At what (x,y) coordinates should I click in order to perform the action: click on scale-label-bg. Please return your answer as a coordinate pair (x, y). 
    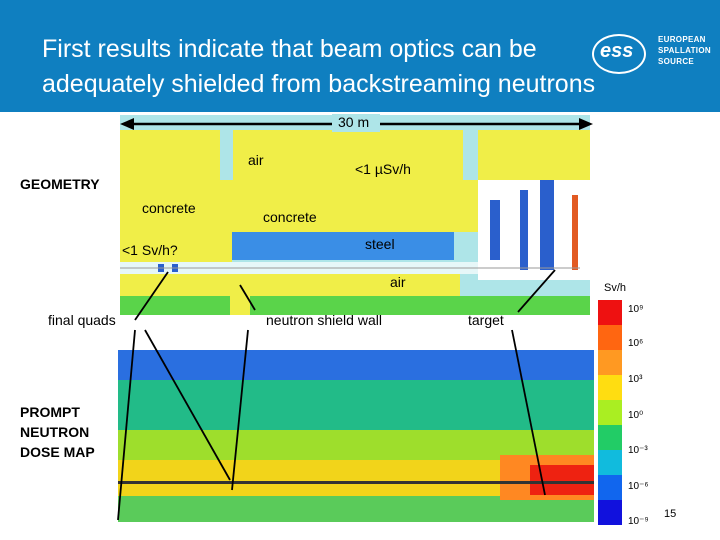
    Looking at the image, I should click on (356, 123).